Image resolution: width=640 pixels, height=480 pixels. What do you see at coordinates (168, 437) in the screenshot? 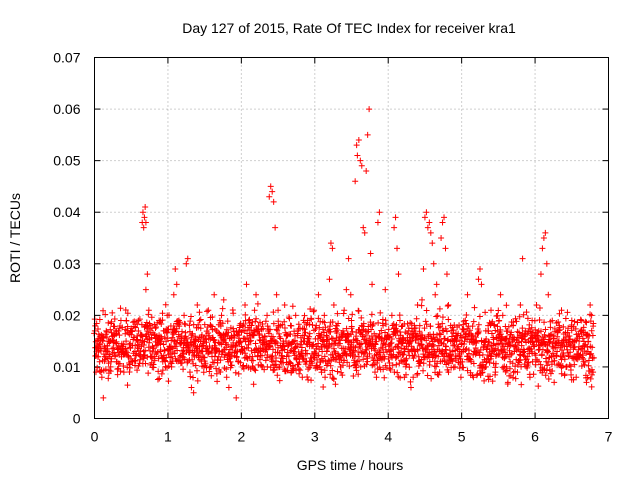
I see `x-tick-label: 1` at bounding box center [168, 437].